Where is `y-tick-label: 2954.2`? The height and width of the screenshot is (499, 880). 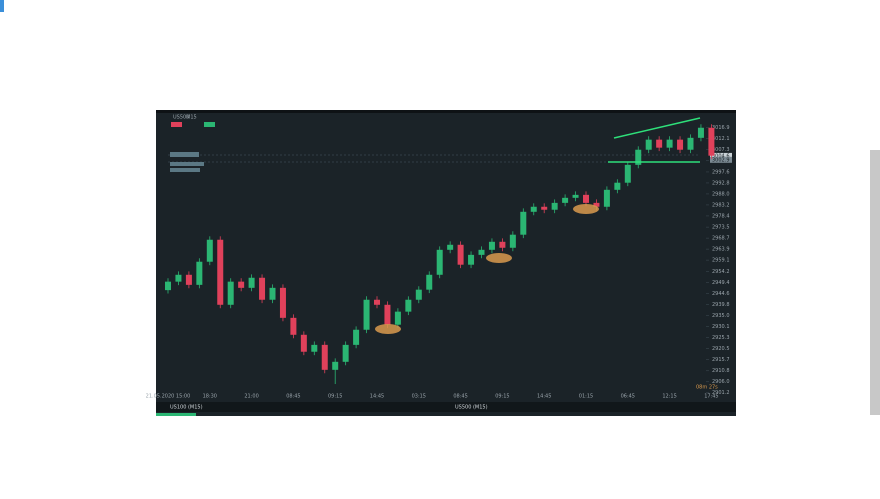
y-tick-label: 2954.2 is located at coordinates (721, 272).